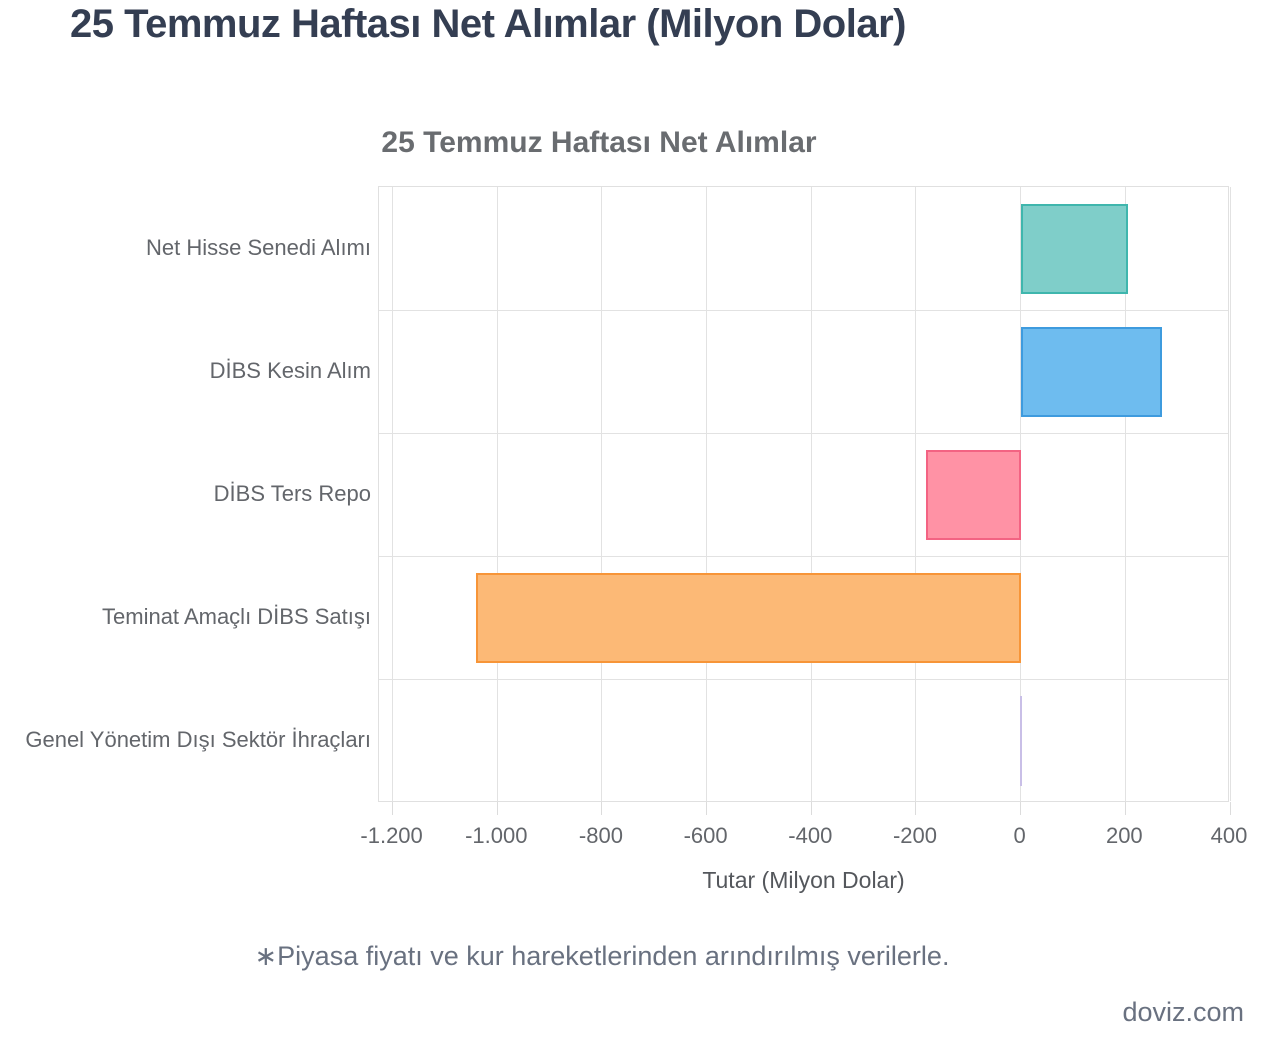 The height and width of the screenshot is (1056, 1270). Describe the element at coordinates (292, 493) in the screenshot. I see `category-label: DİBS Ters Repo` at that location.